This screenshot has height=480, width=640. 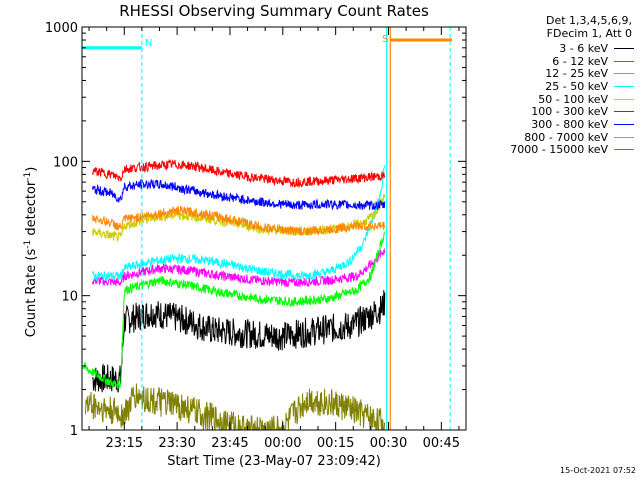 I want to click on y-axis-label: Count Rate (s-1 detector-1), so click(x=31, y=252).